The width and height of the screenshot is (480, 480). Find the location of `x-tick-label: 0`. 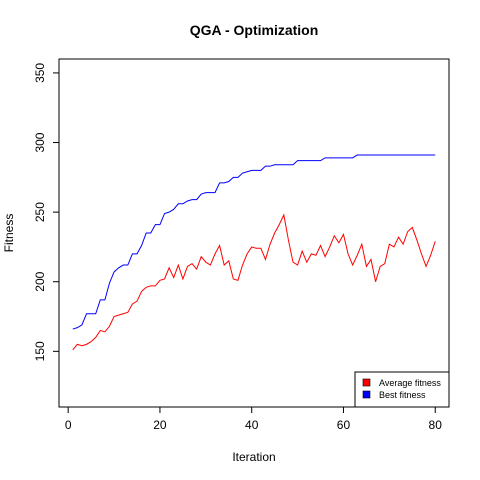

x-tick-label: 0 is located at coordinates (68, 425).